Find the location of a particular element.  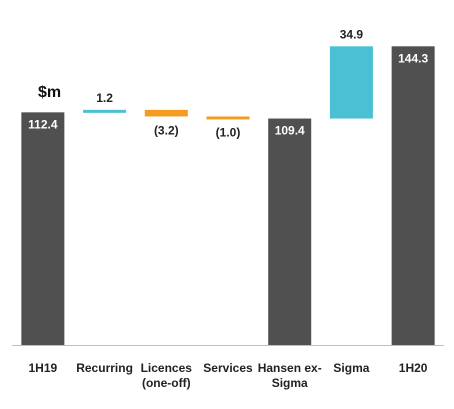

category-label-1: 1H19 is located at coordinates (43, 368).